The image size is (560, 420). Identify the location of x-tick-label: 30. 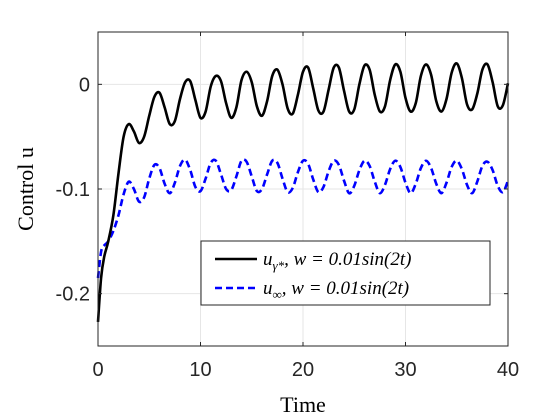
(405, 370).